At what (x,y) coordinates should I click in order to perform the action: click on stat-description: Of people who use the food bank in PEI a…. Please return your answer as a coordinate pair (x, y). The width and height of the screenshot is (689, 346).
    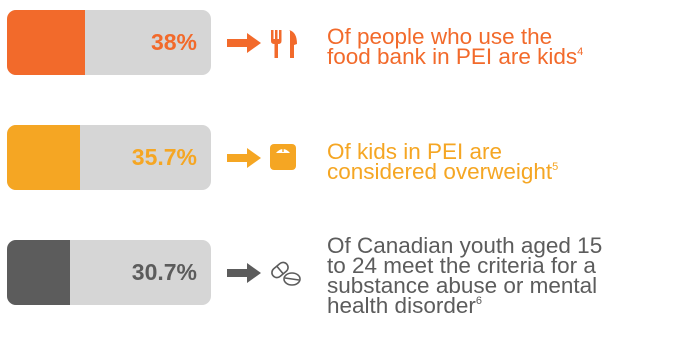
    Looking at the image, I should click on (455, 46).